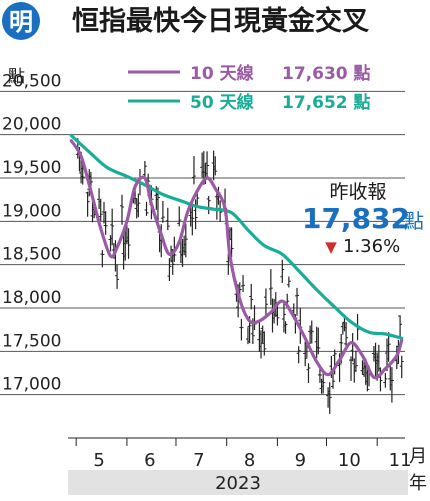  What do you see at coordinates (418, 483) in the screenshot?
I see `x-axis-label-year: 年` at bounding box center [418, 483].